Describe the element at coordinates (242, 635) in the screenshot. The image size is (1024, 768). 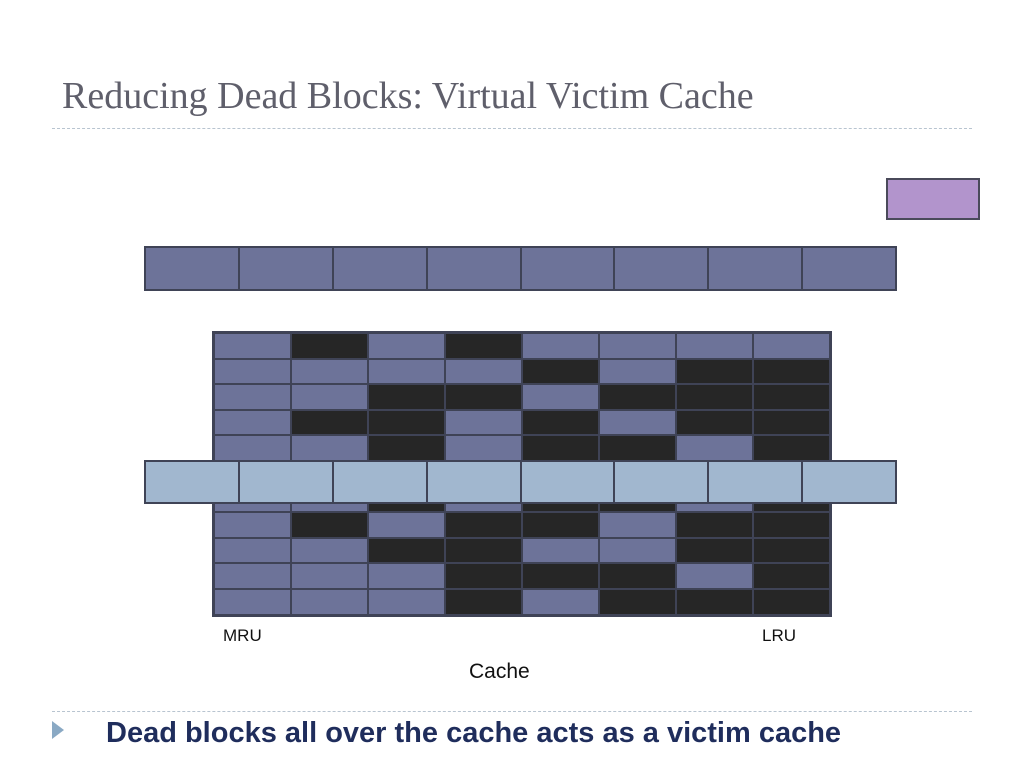
I see `mru-label: MRU` at that location.